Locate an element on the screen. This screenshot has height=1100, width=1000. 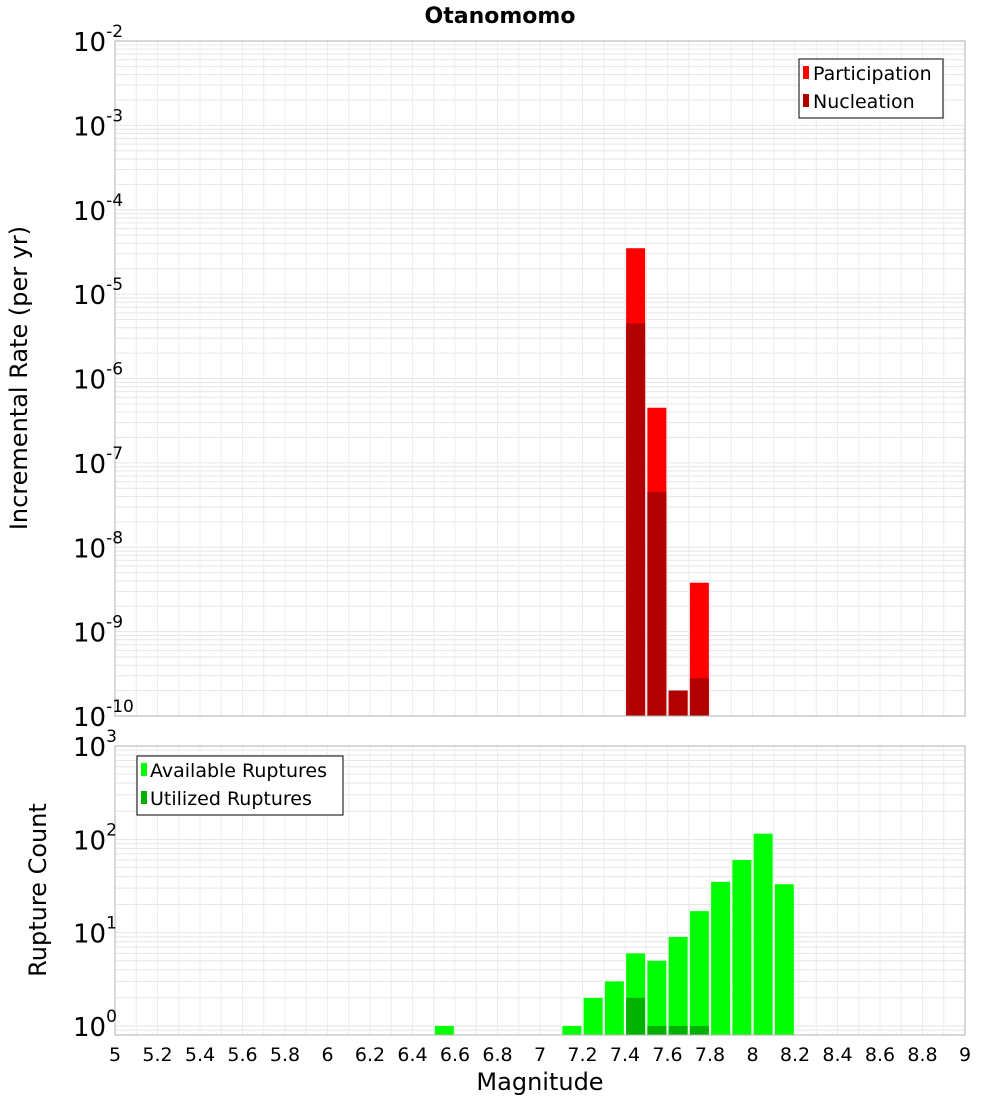
x-tick-label: 8.6 is located at coordinates (880, 1055).